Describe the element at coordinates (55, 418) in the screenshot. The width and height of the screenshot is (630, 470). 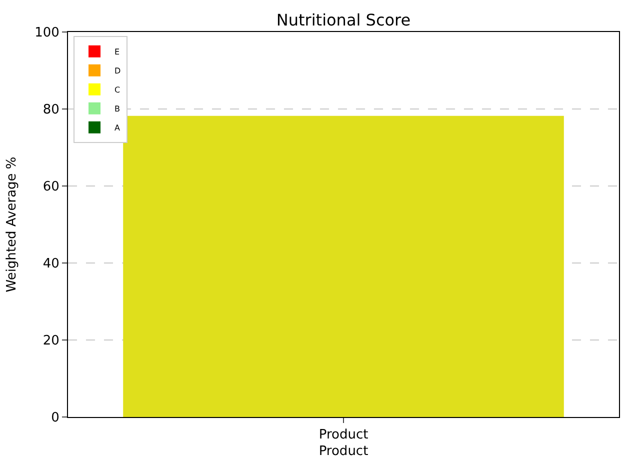
I see `y-tick-label: 0` at that location.